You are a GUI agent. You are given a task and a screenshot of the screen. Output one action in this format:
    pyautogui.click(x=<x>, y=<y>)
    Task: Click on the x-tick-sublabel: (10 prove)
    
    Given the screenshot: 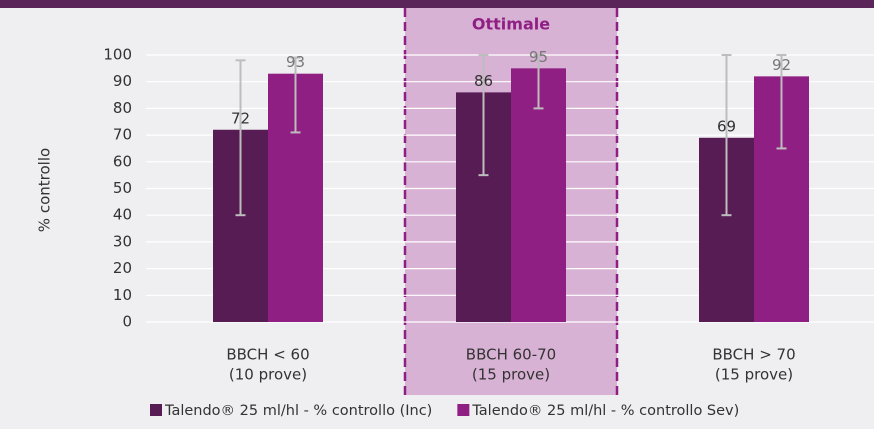 What is the action you would take?
    pyautogui.click(x=268, y=375)
    